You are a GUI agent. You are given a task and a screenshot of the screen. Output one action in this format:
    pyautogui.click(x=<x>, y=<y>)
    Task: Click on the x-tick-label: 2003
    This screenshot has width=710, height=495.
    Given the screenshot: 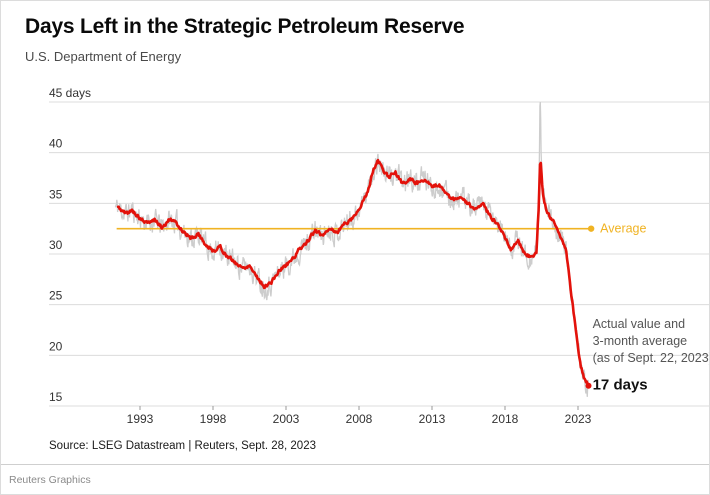 What is the action you would take?
    pyautogui.click(x=286, y=419)
    